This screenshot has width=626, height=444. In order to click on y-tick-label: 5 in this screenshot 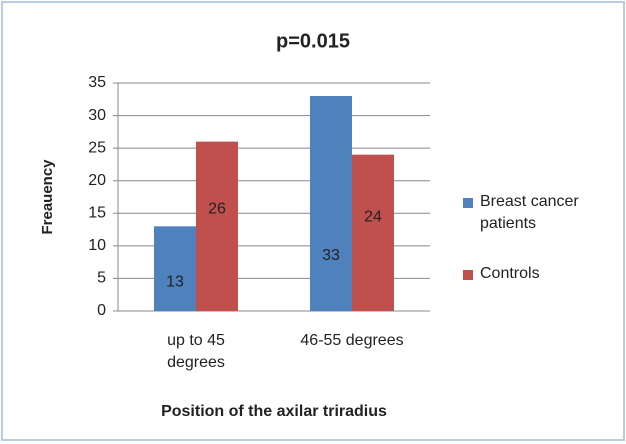, I will do `click(101, 278)`.